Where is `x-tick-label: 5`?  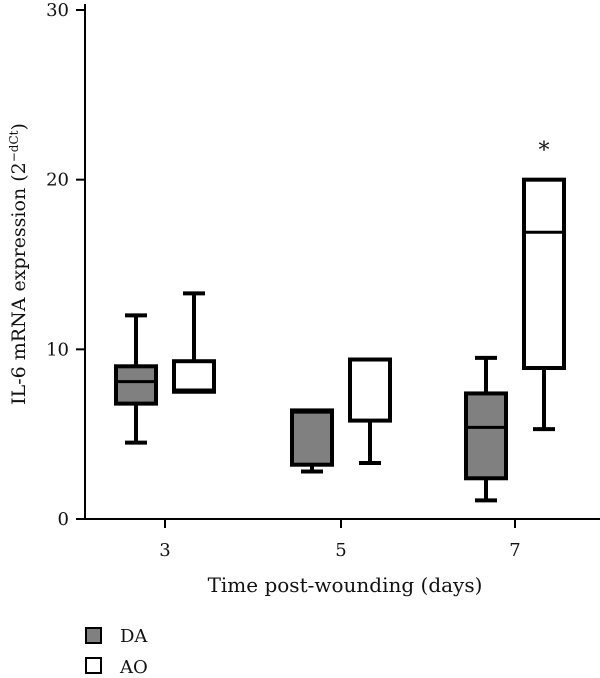 x-tick-label: 5 is located at coordinates (340, 550).